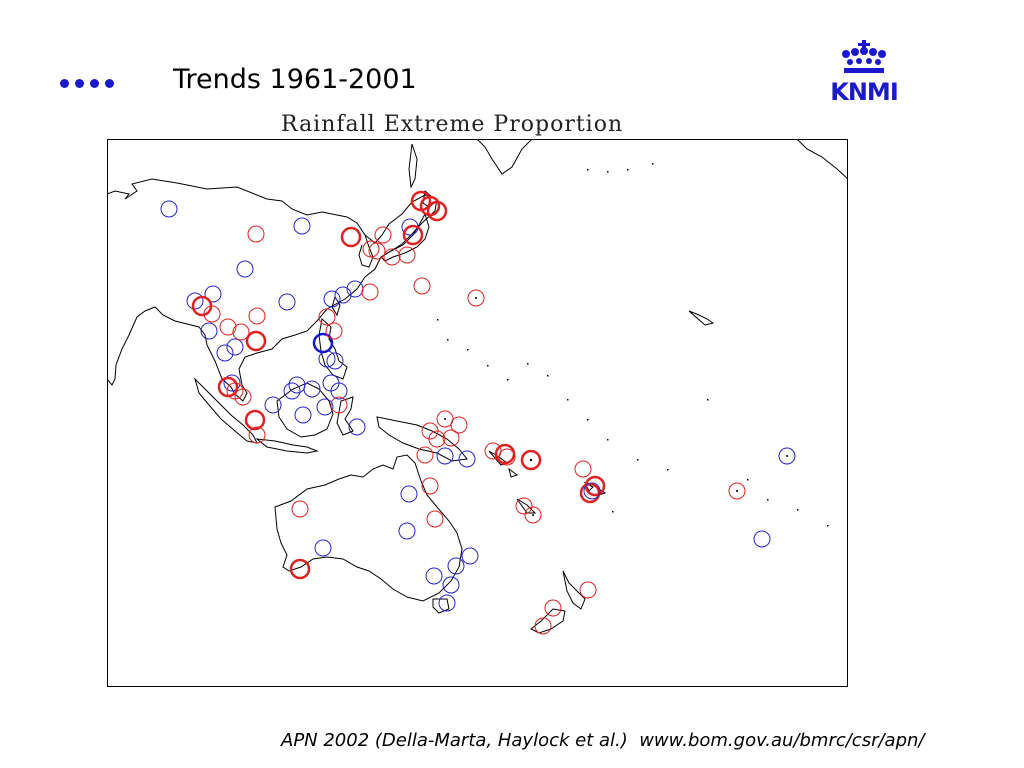 The height and width of the screenshot is (768, 1024). I want to click on coastline-kamchatka, so click(504, 157).